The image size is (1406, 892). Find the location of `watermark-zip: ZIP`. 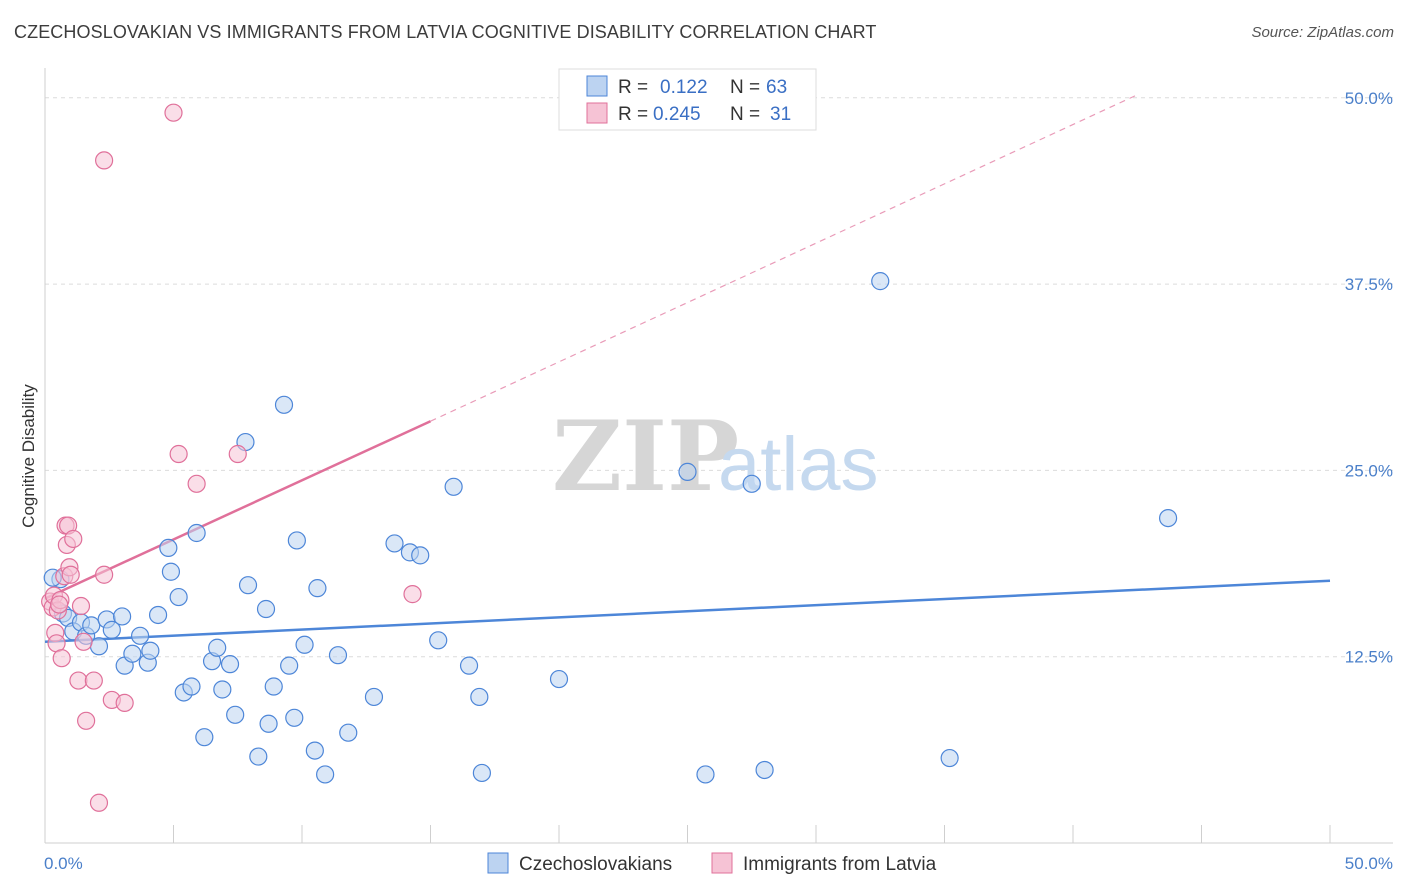

watermark-zip: ZIP is located at coordinates (645, 456).